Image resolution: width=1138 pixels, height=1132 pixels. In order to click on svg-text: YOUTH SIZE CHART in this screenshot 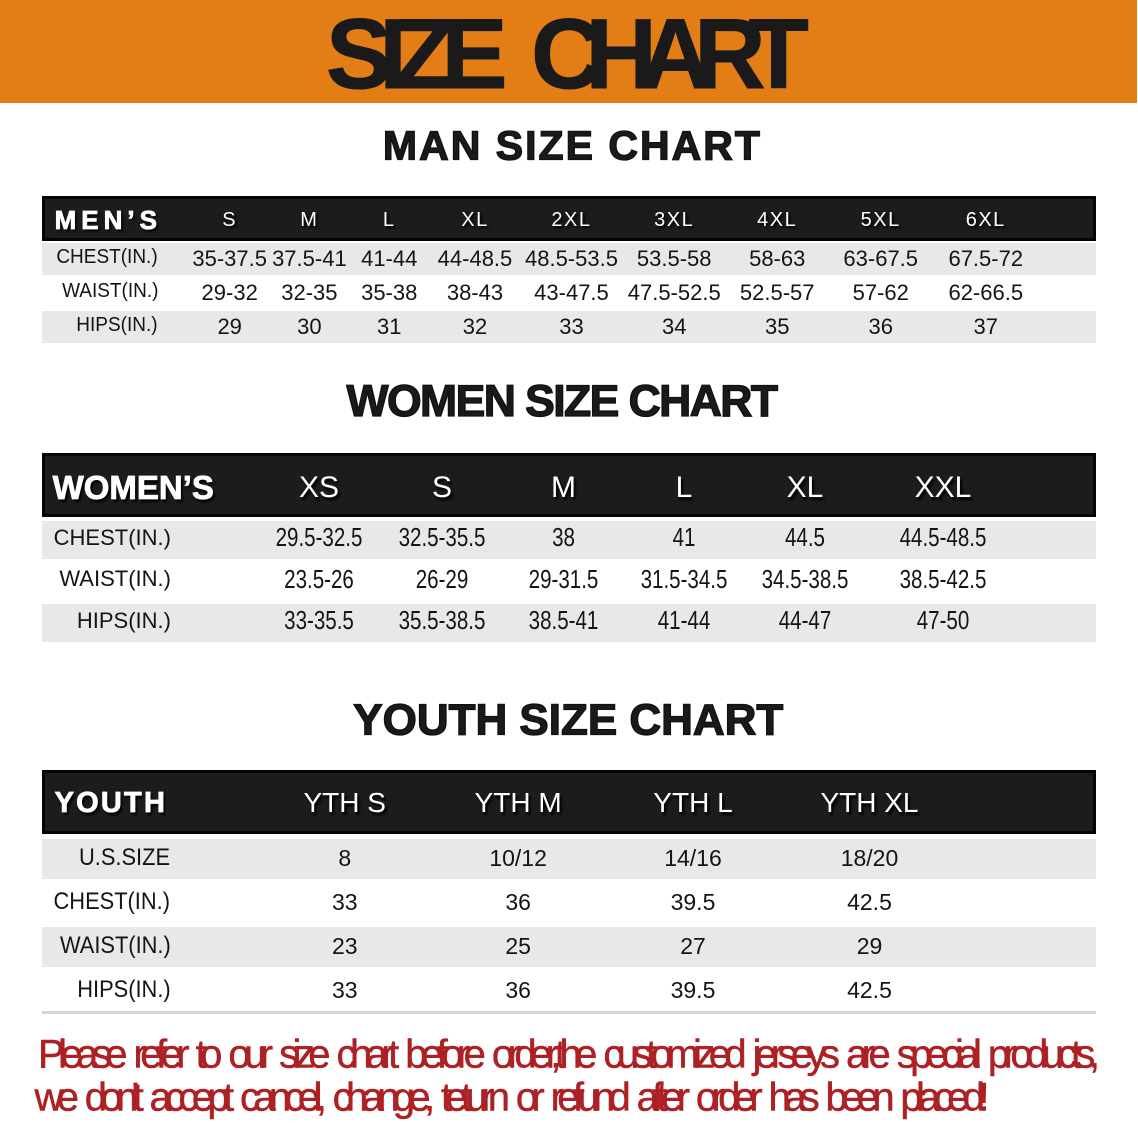, I will do `click(568, 719)`.